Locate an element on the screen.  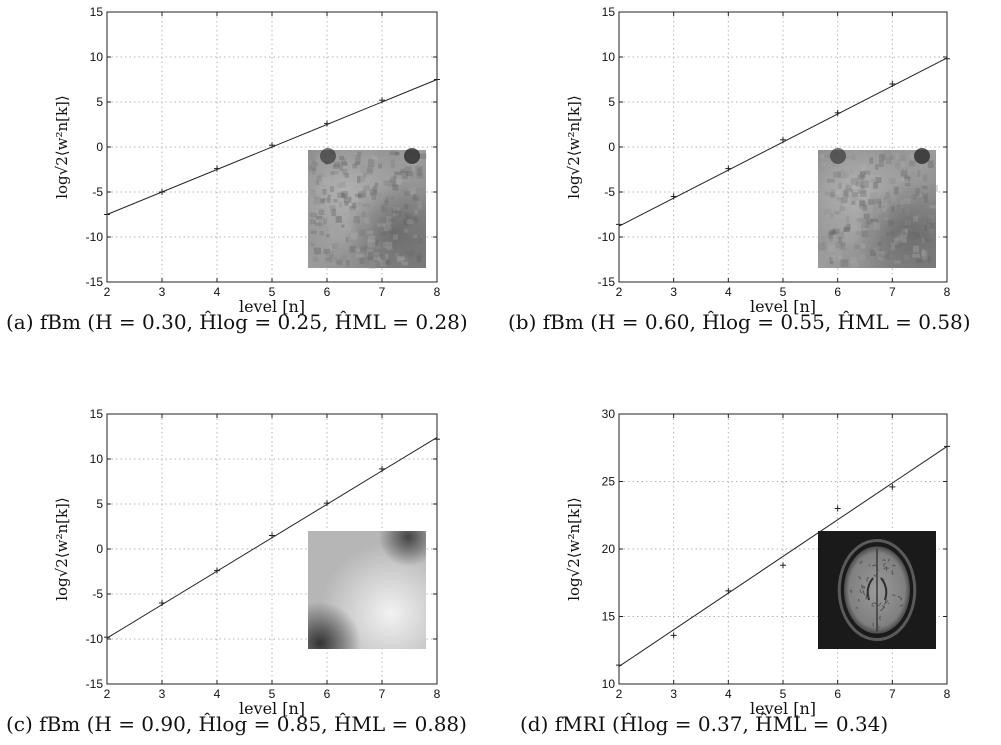
skull-outline is located at coordinates (877, 590).